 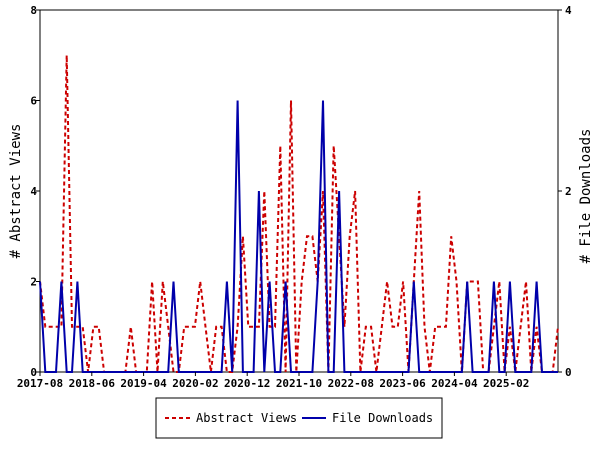 What do you see at coordinates (586, 196) in the screenshot?
I see `y2-axis-title: # File Downloads` at bounding box center [586, 196].